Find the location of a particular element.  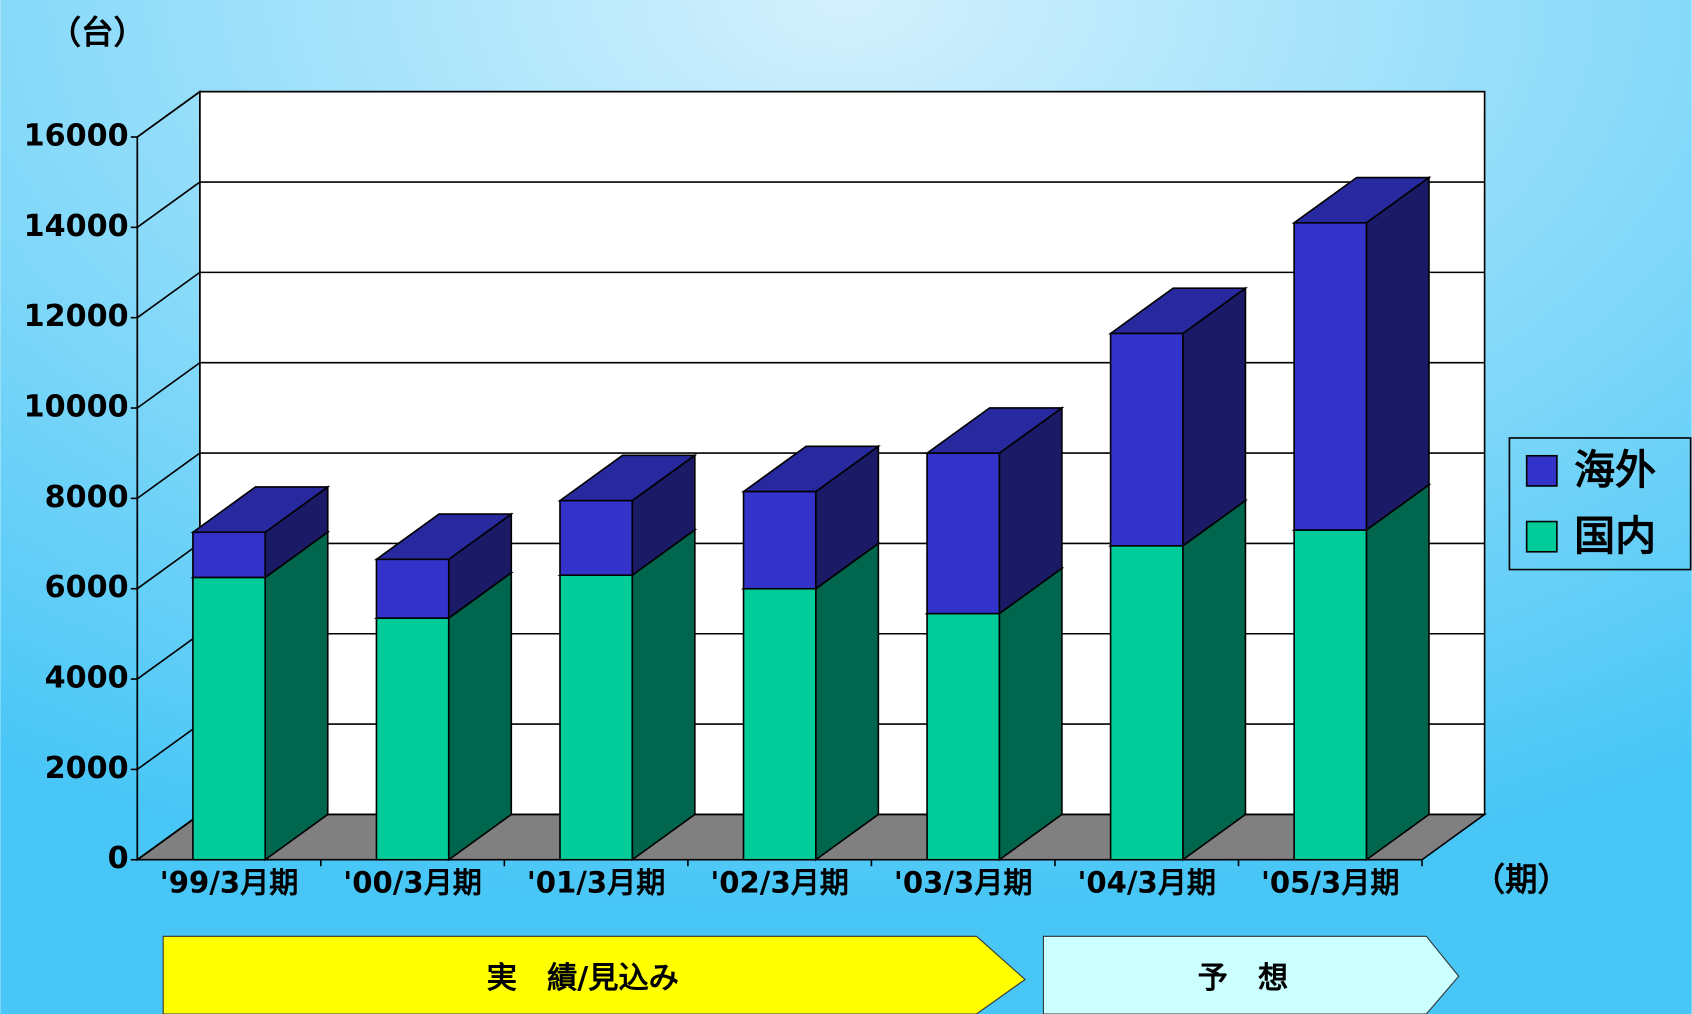

y-tick-label: 14000 is located at coordinates (76, 226).